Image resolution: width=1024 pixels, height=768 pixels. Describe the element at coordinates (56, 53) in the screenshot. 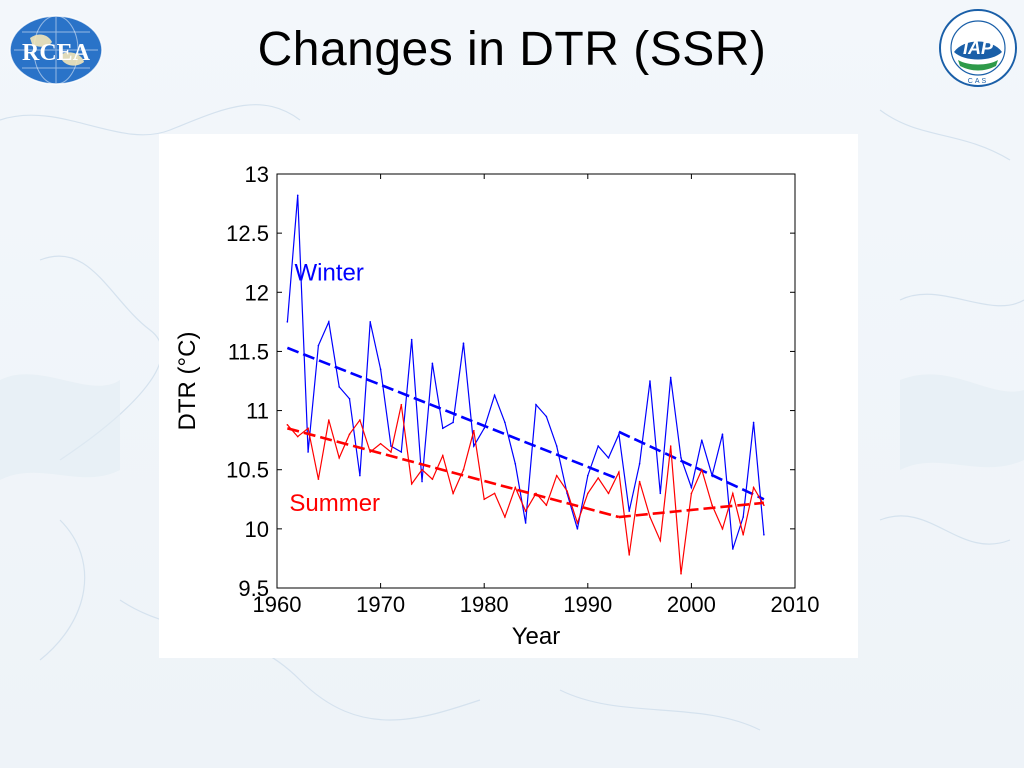

I see `rcea-logo-text: RCEA` at that location.